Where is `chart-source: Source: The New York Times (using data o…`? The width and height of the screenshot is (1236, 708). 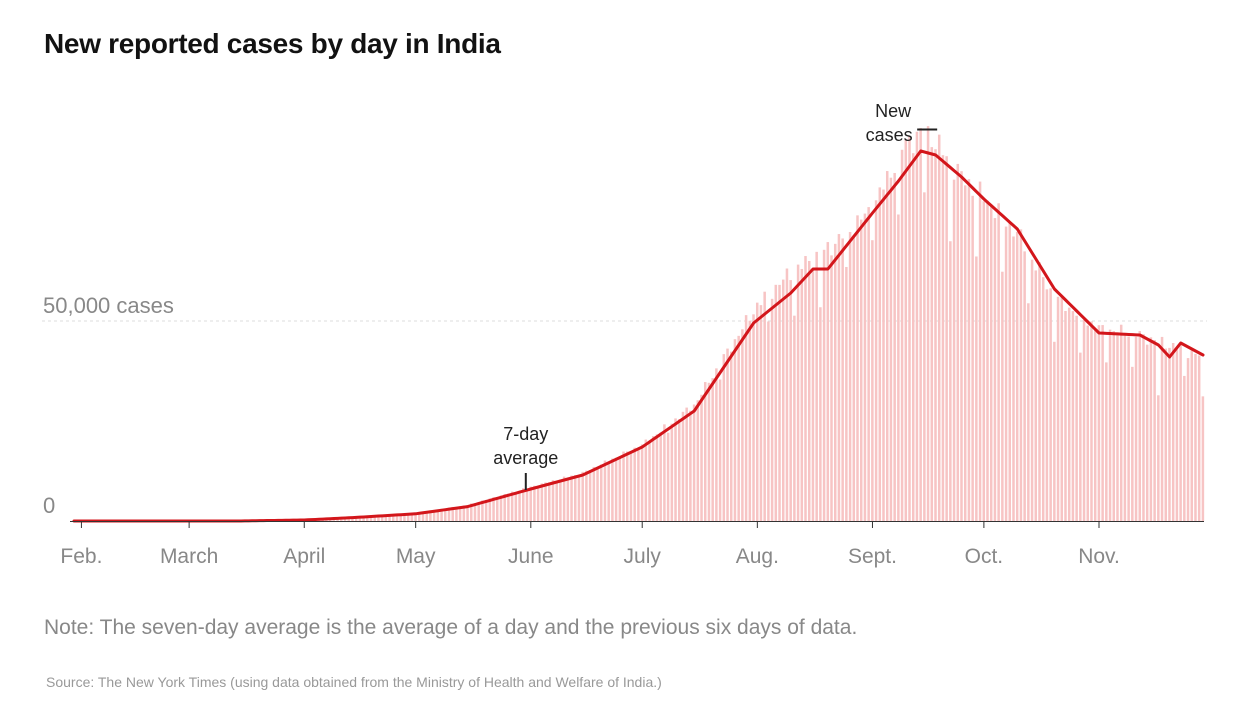 chart-source: Source: The New York Times (using data o… is located at coordinates (354, 682).